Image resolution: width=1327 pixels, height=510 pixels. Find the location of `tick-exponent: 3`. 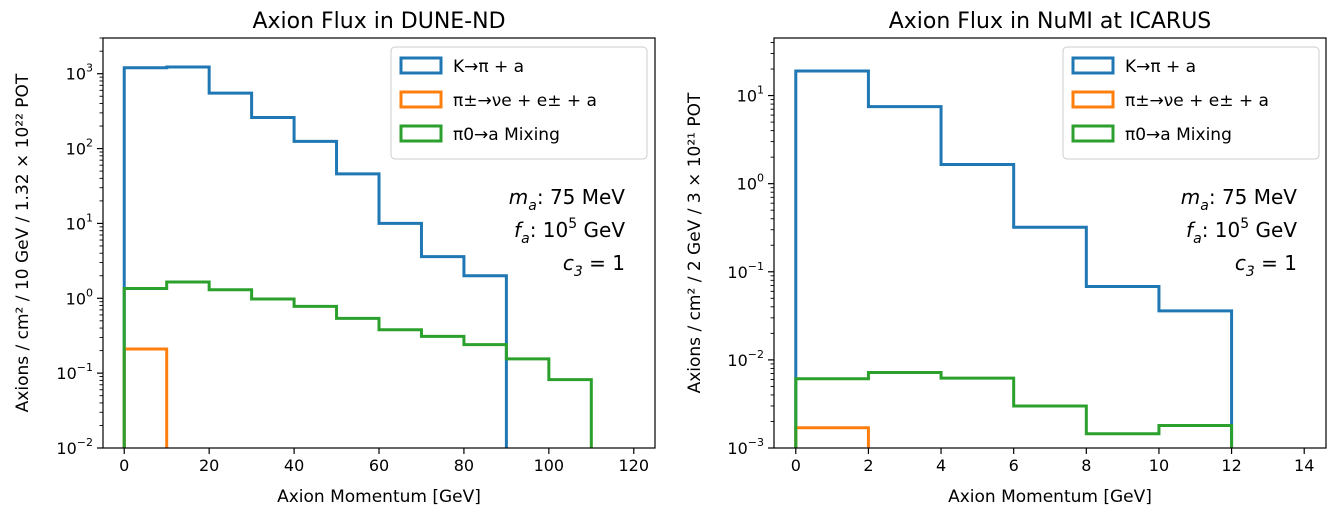

tick-exponent: 3 is located at coordinates (89, 68).